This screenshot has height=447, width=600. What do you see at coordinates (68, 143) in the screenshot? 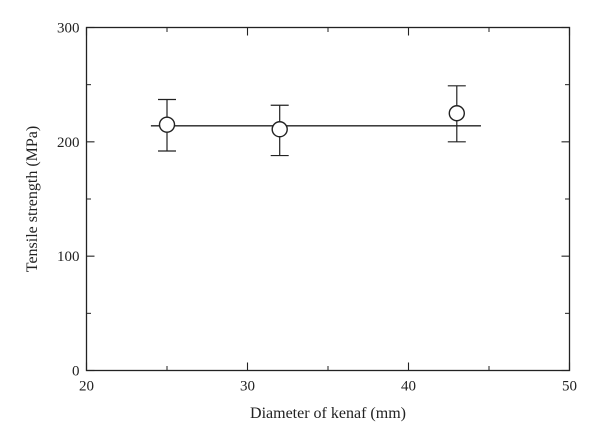
I see `y-tick-label: 200` at bounding box center [68, 143].